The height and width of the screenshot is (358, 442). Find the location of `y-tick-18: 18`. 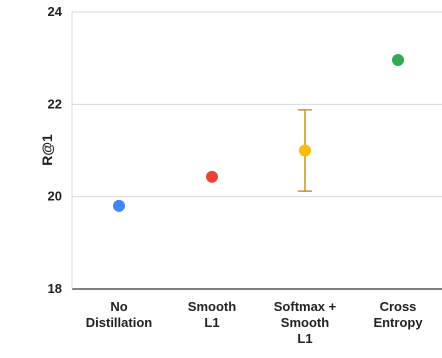

y-tick-18: 18 is located at coordinates (55, 288).